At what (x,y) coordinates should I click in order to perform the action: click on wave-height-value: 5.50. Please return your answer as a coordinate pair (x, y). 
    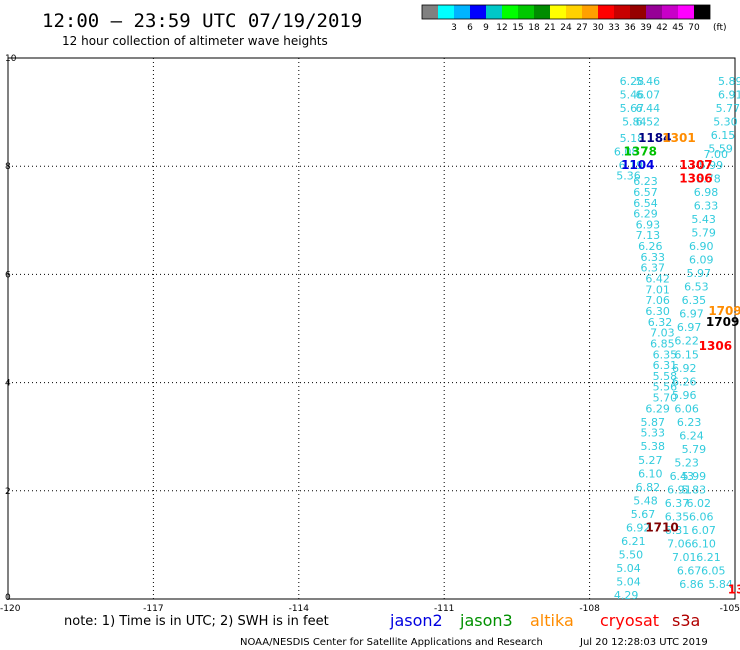
    Looking at the image, I should click on (631, 554).